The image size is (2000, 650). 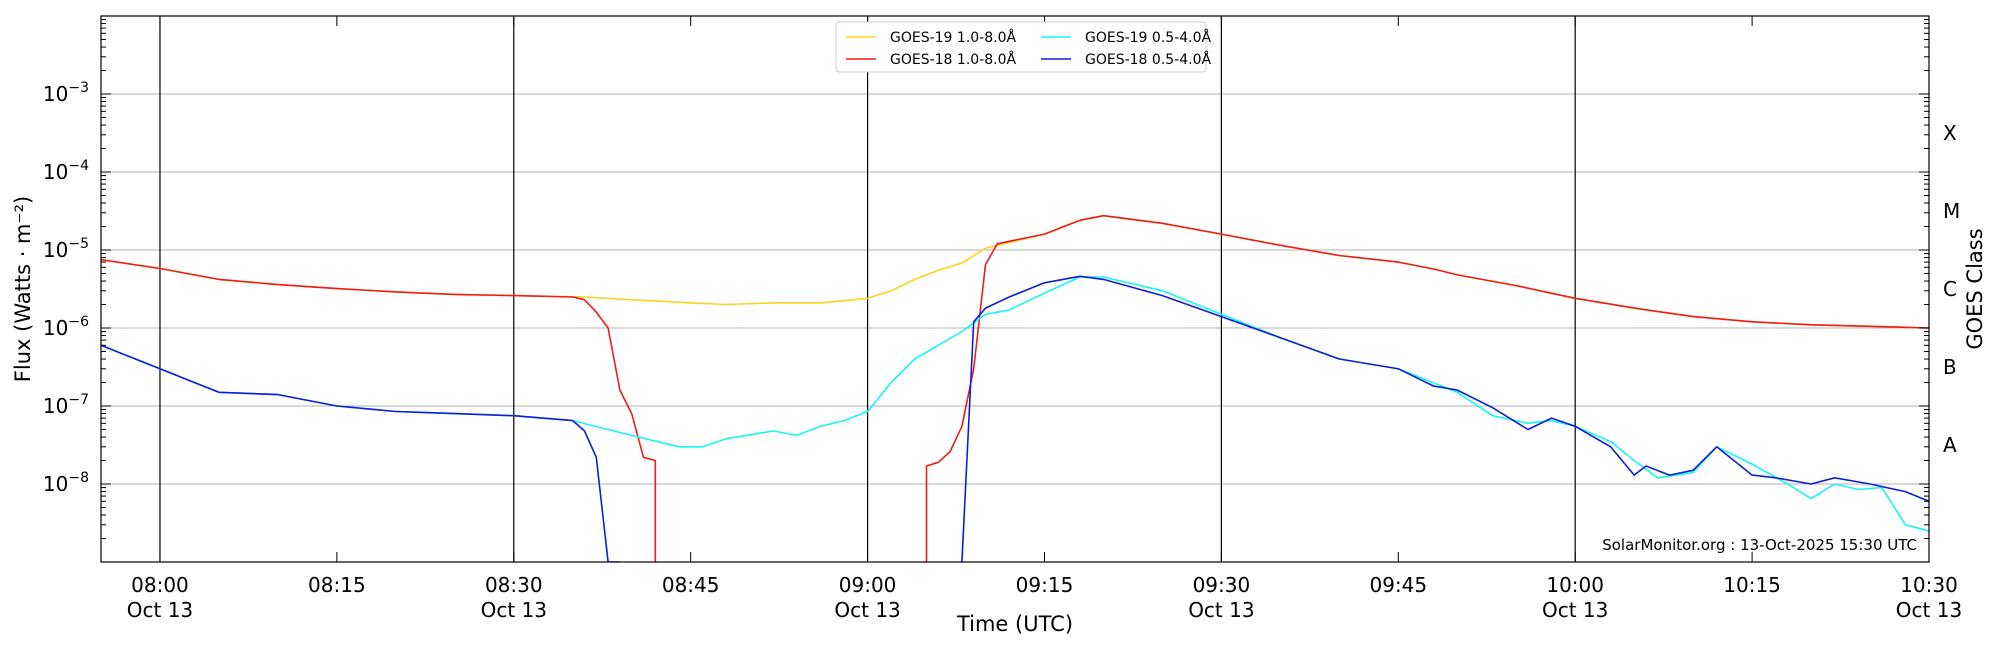 I want to click on y-tick-label: 10⁻⁴, so click(x=66, y=171).